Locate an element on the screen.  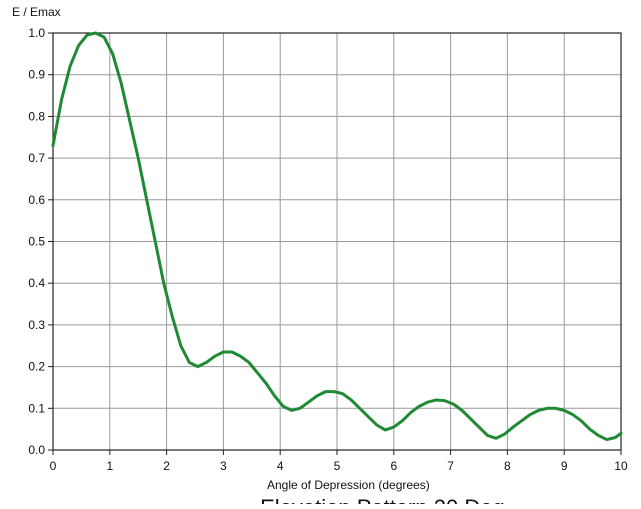
x-tick-label: 10 is located at coordinates (621, 466).